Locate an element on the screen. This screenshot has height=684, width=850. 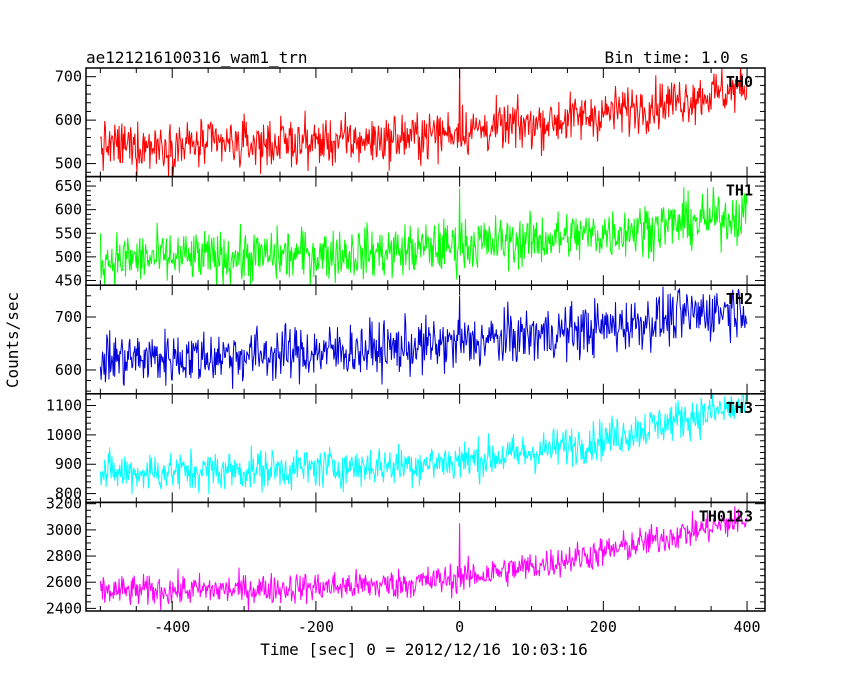
x-tick-label: -400 is located at coordinates (172, 627).